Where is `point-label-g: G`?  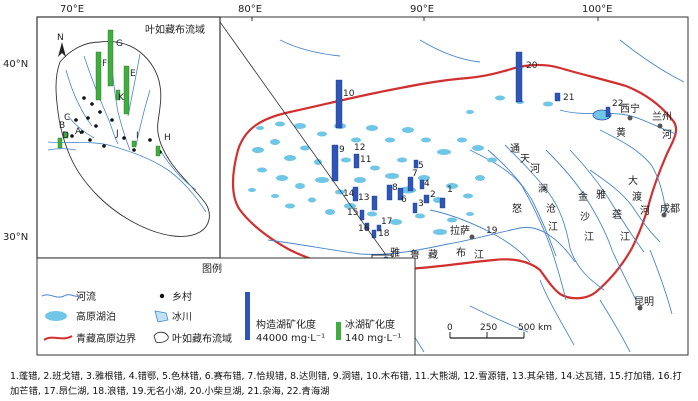
point-label-g: G is located at coordinates (119, 44).